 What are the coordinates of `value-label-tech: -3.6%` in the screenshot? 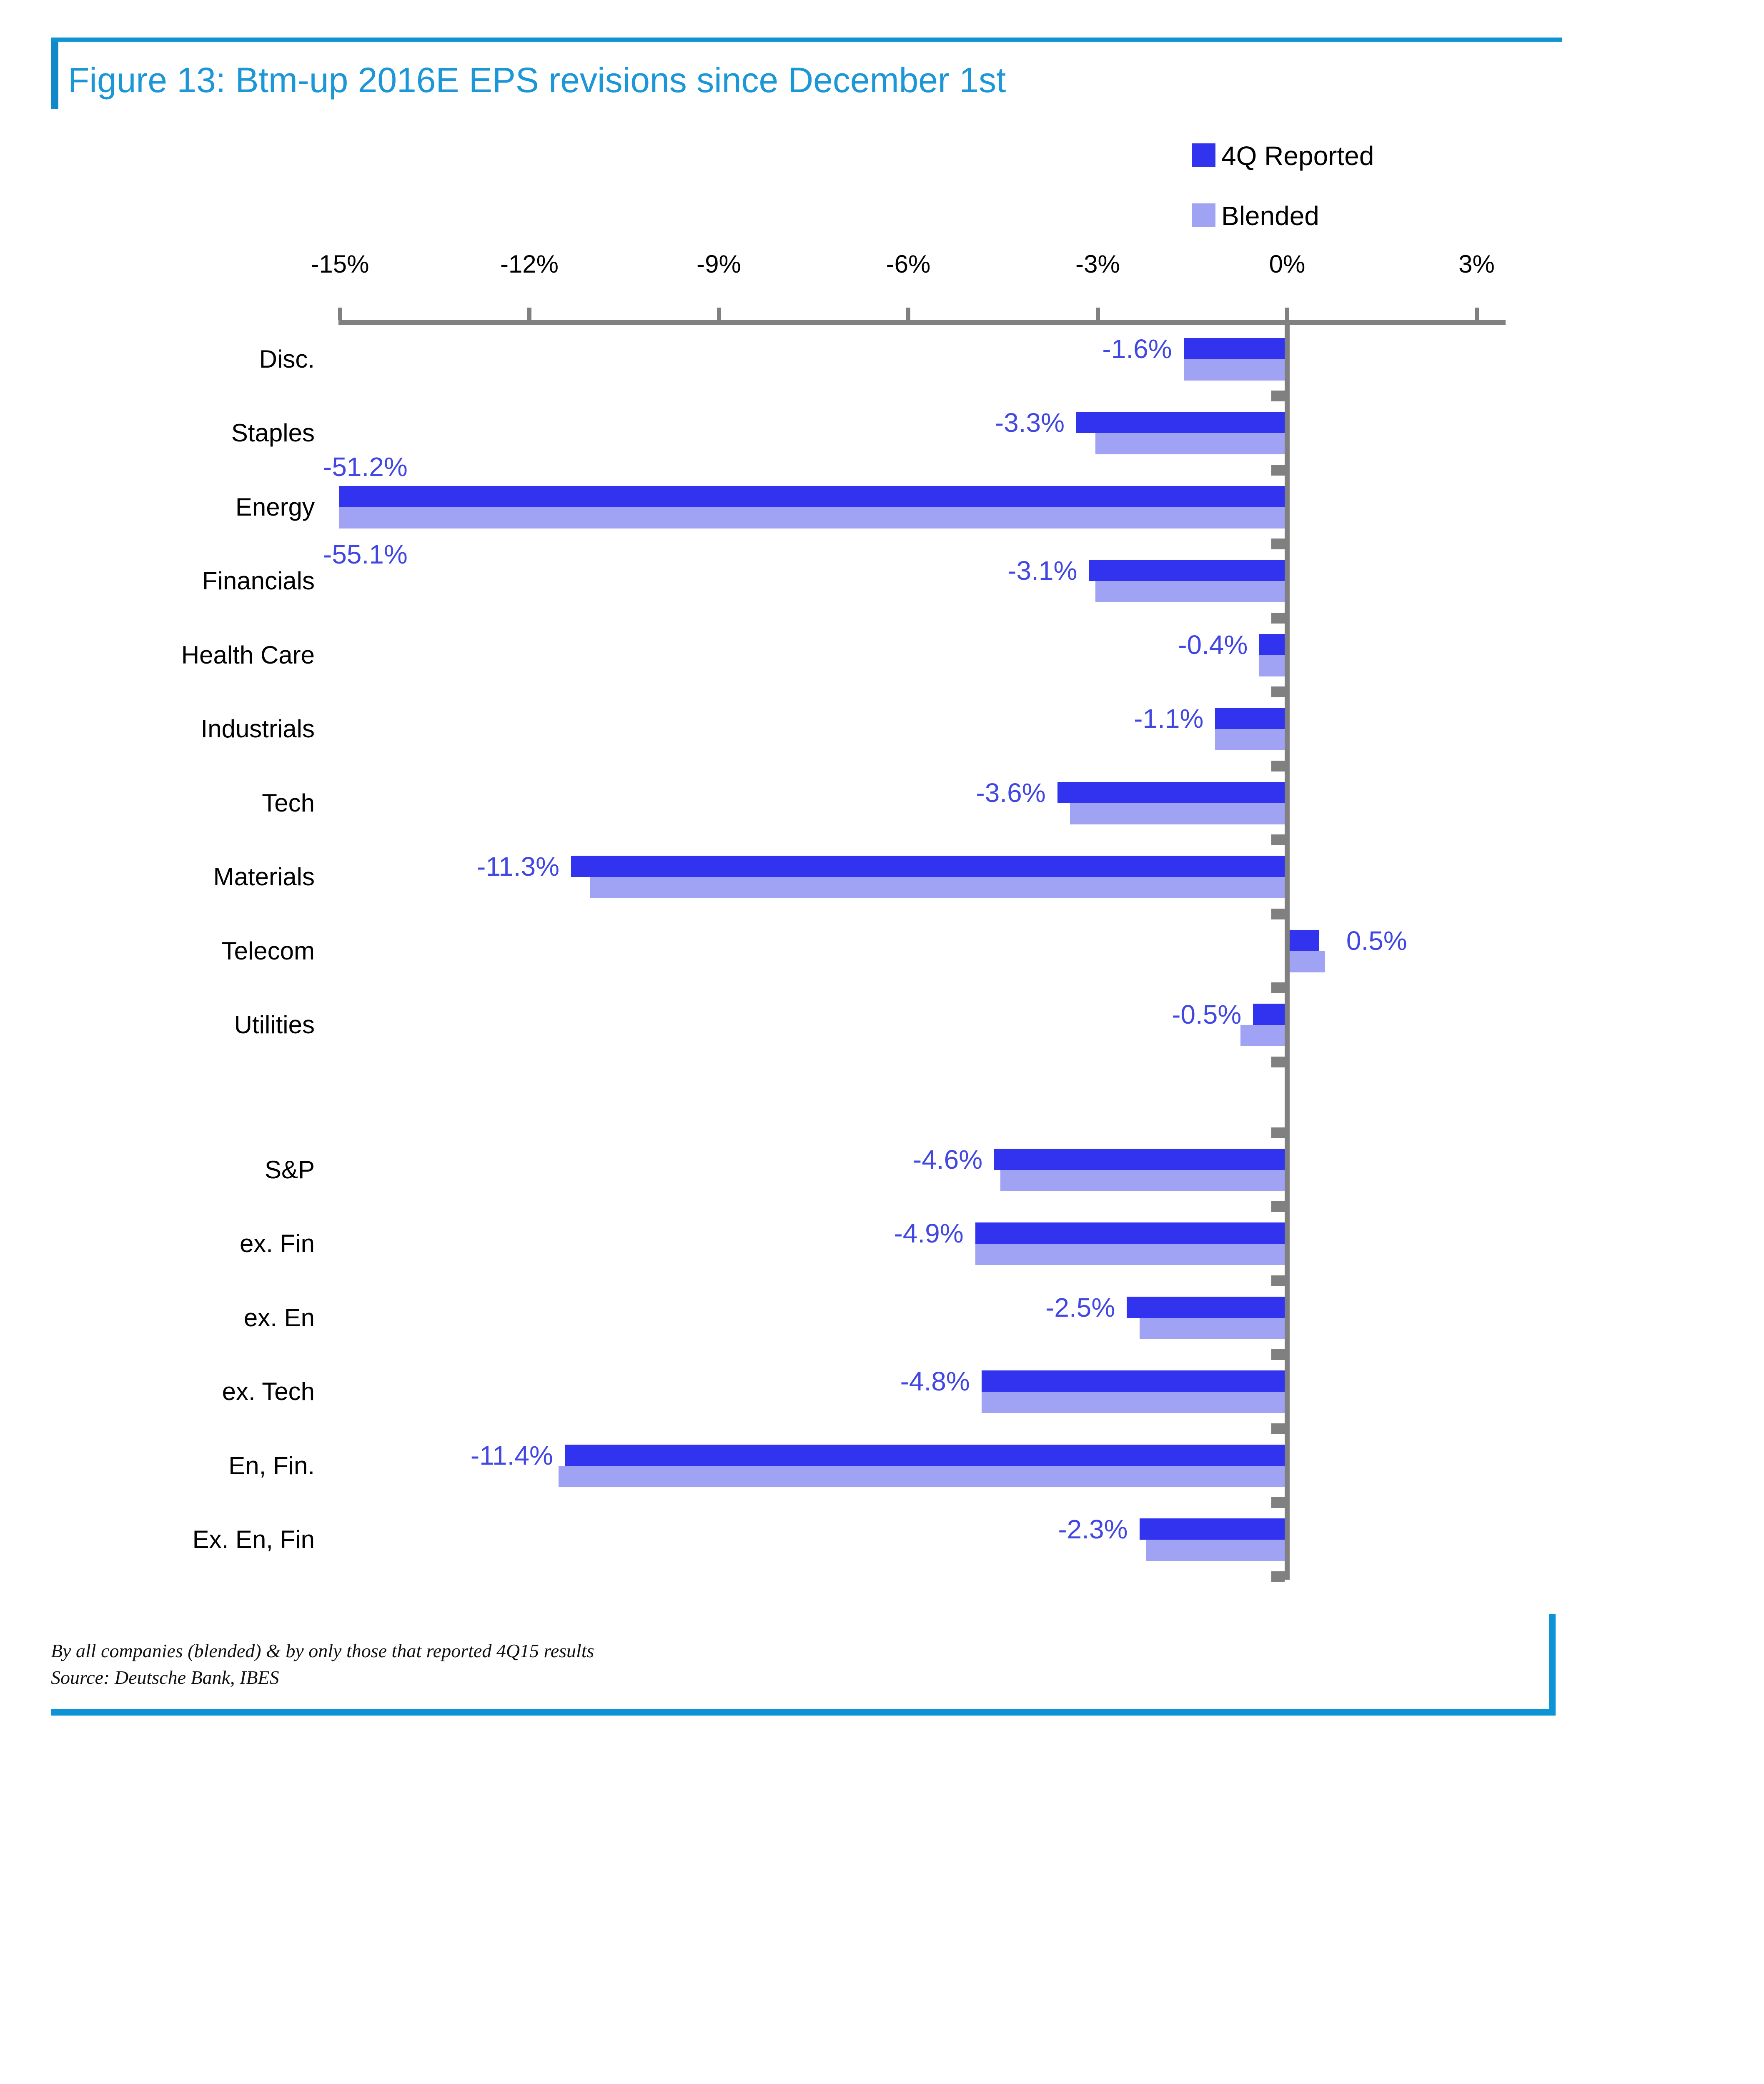 It's located at (1011, 792).